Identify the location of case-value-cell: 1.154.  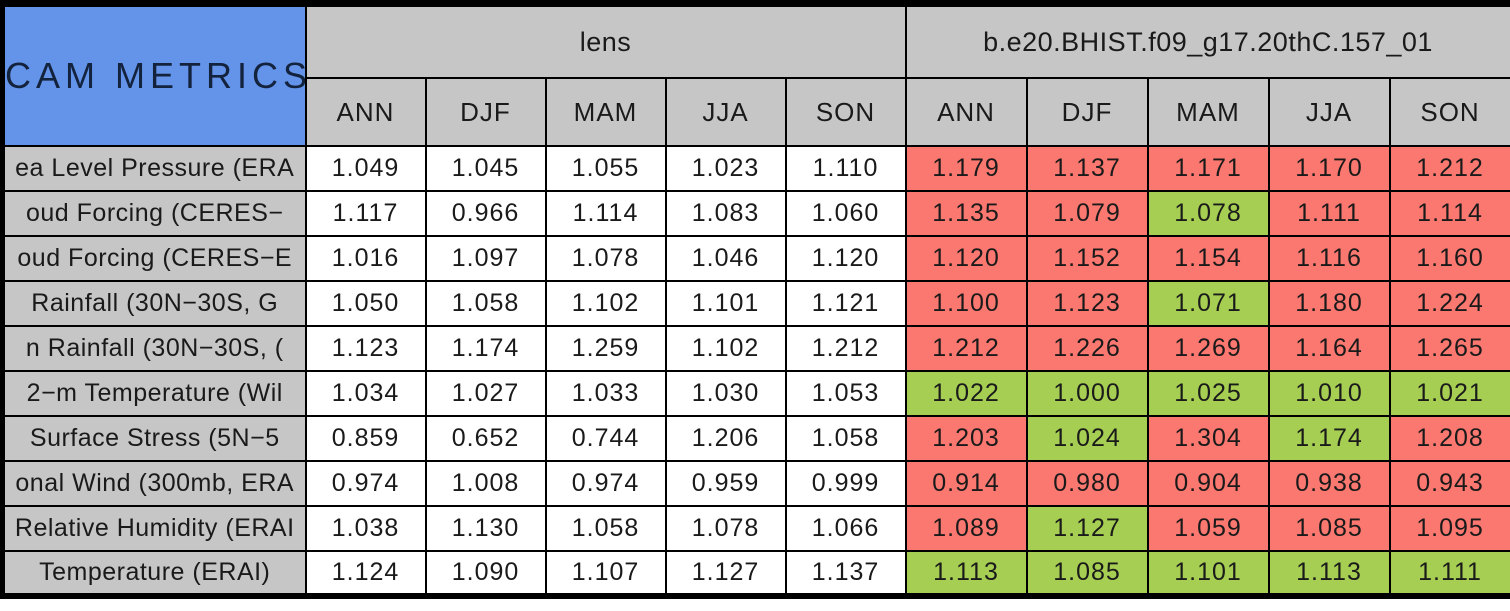
(1208, 258).